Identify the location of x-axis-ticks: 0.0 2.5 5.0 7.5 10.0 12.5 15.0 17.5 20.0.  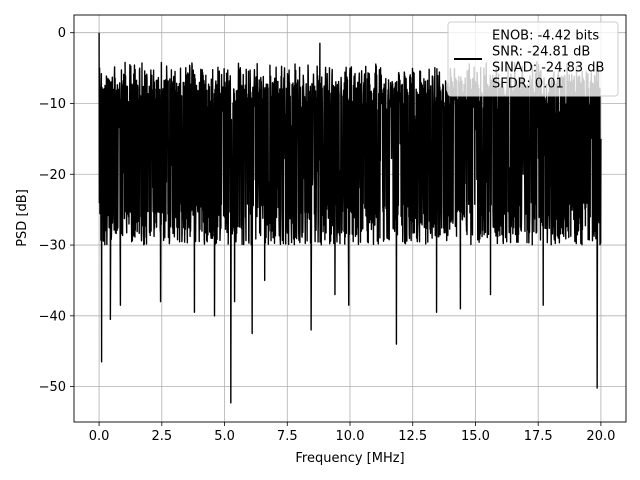
(352, 433).